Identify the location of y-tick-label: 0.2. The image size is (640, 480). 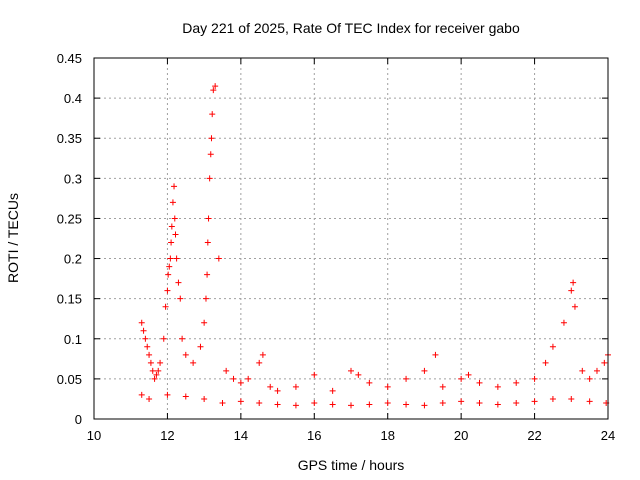
(73, 259).